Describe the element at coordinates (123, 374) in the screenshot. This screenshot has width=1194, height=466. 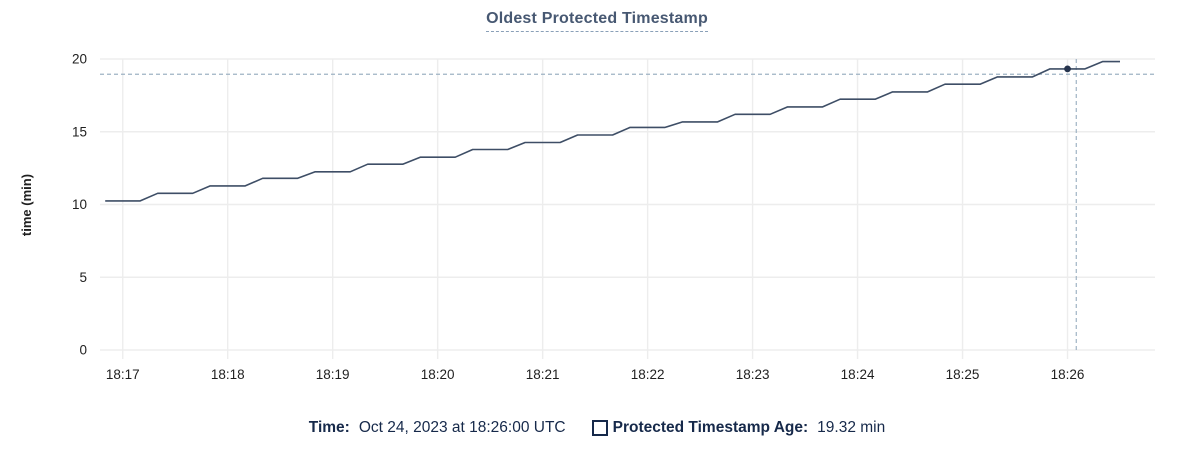
I see `x-tick-label: 18:17` at that location.